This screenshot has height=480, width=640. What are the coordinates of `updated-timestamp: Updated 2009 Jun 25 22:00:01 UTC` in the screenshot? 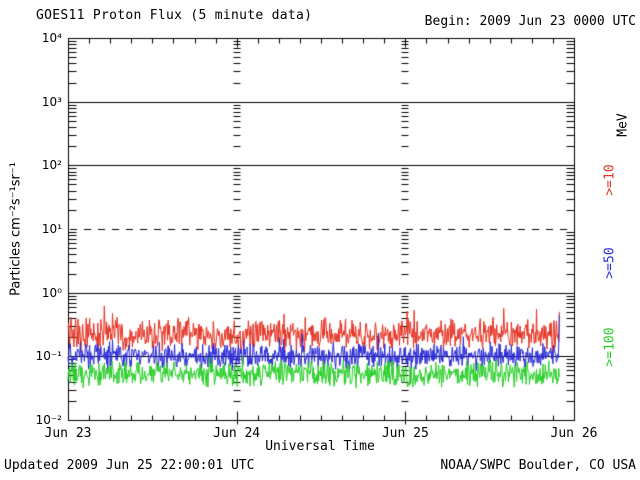 It's located at (129, 465).